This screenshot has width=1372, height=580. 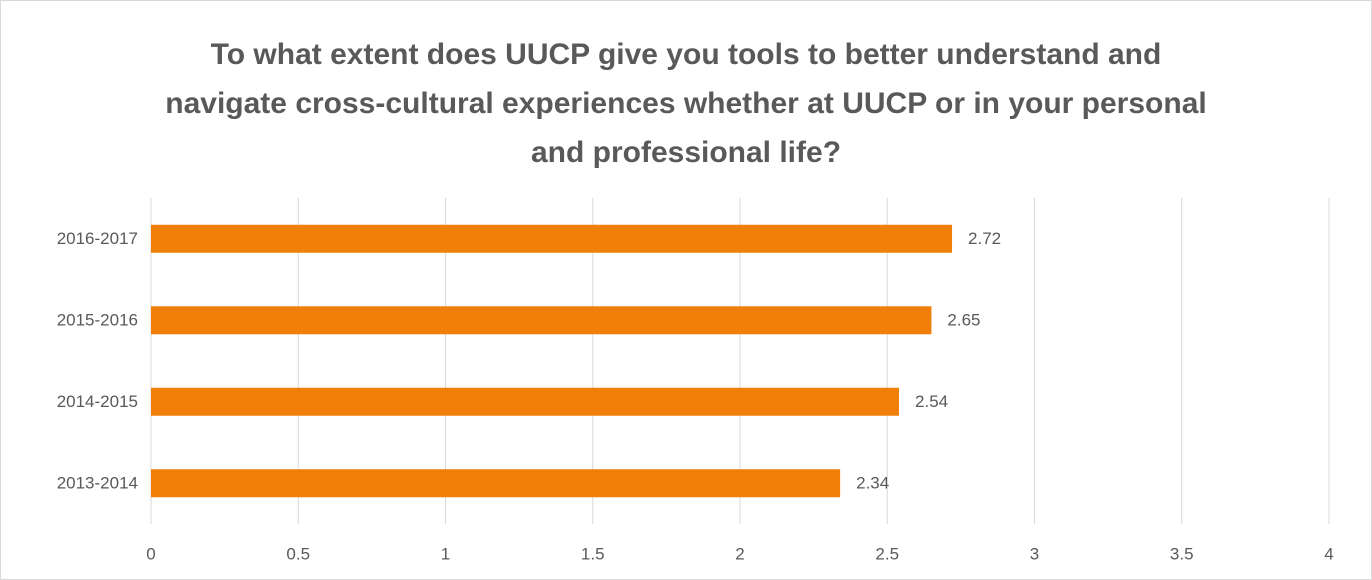 What do you see at coordinates (739, 553) in the screenshot?
I see `x-tick-label: 2` at bounding box center [739, 553].